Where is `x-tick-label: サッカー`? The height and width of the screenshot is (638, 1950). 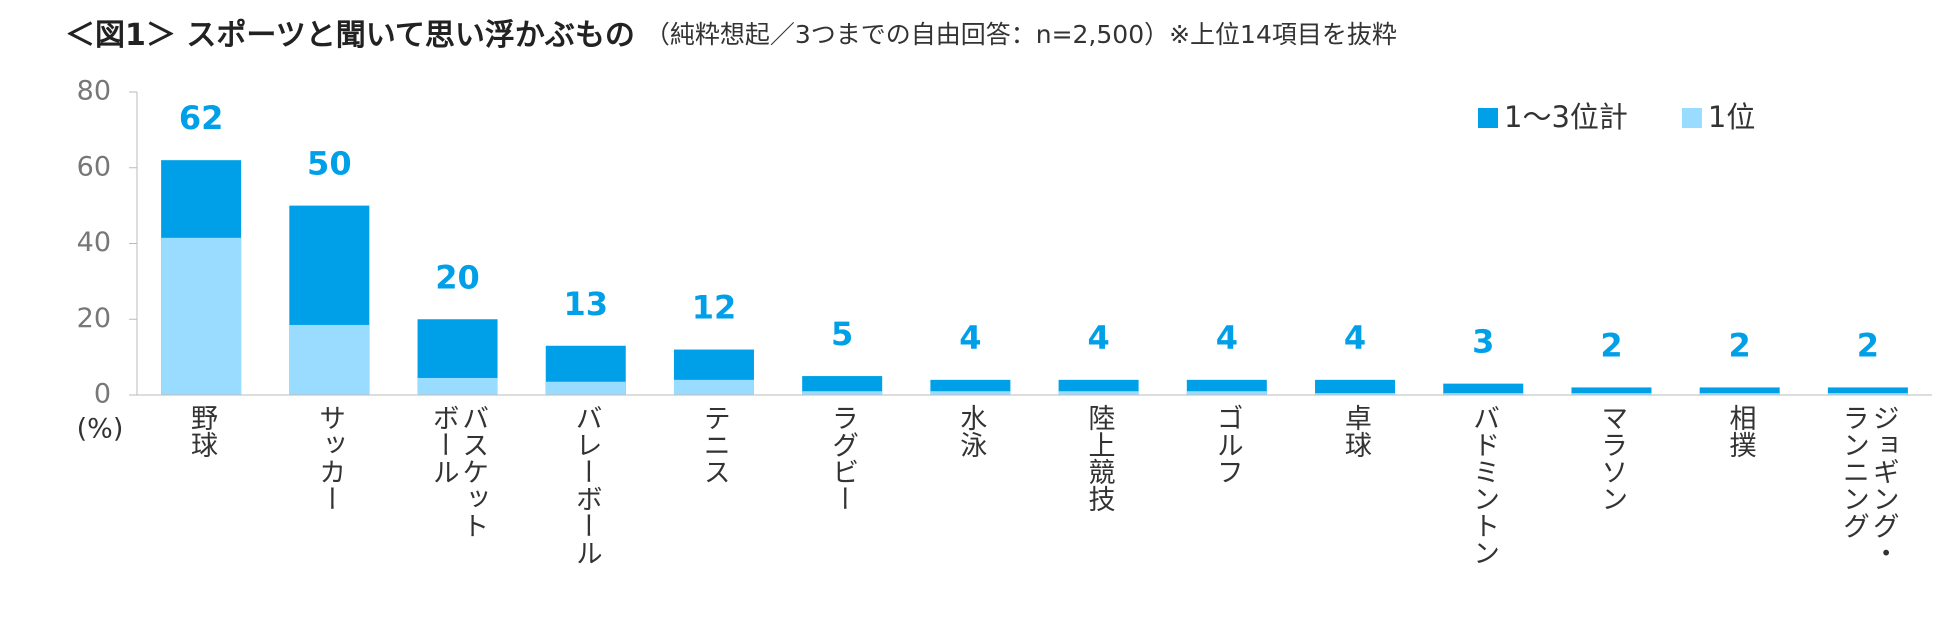
x-tick-label: サッカー is located at coordinates (330, 458).